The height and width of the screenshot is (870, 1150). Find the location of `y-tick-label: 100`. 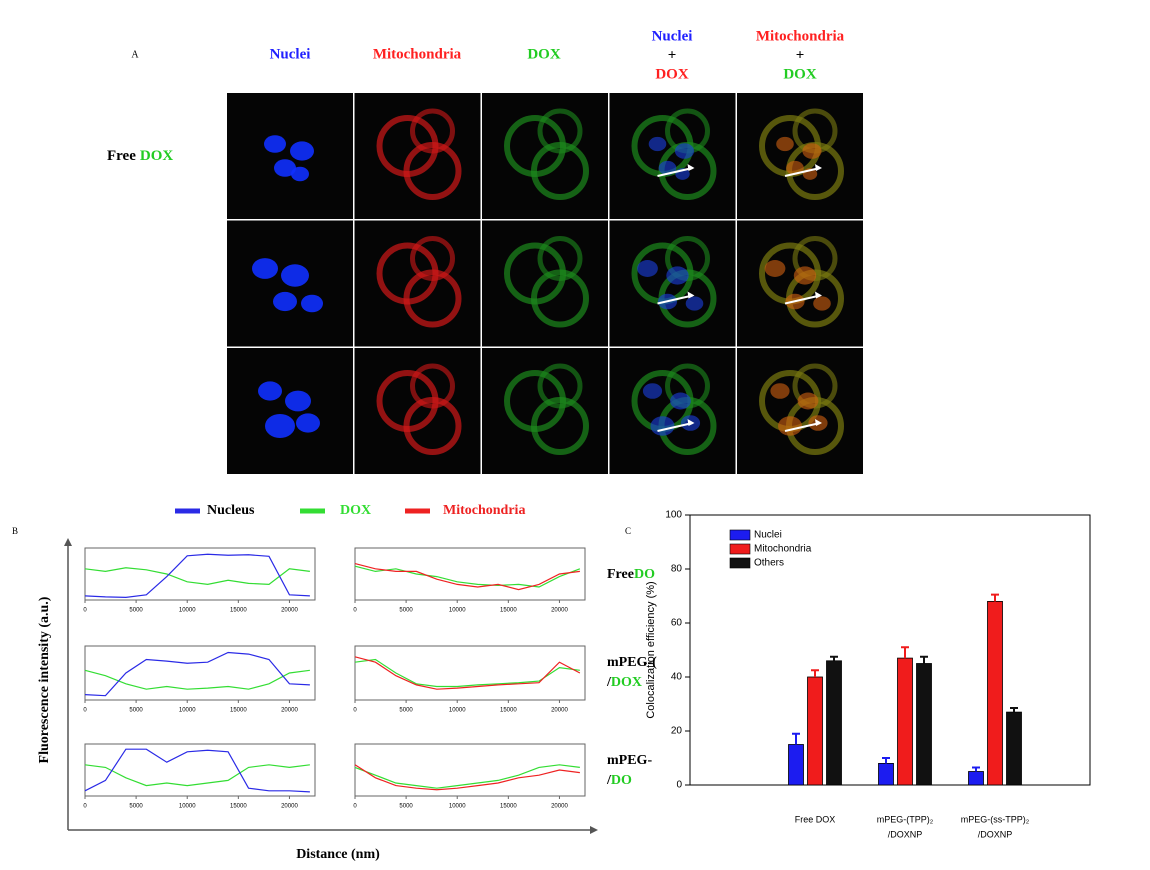

y-tick-label: 100 is located at coordinates (673, 515).